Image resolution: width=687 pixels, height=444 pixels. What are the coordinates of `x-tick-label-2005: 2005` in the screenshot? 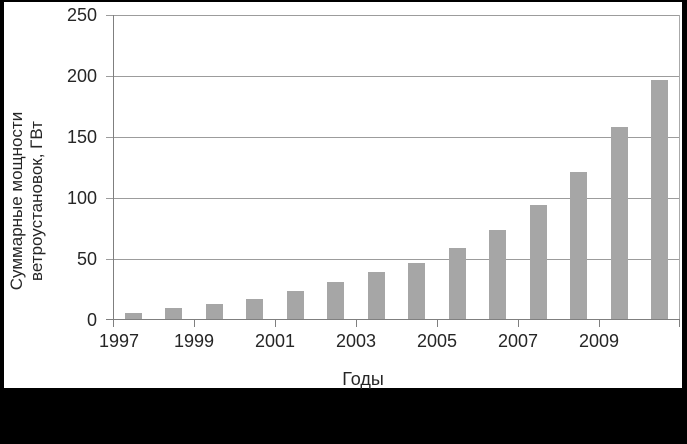 It's located at (437, 341).